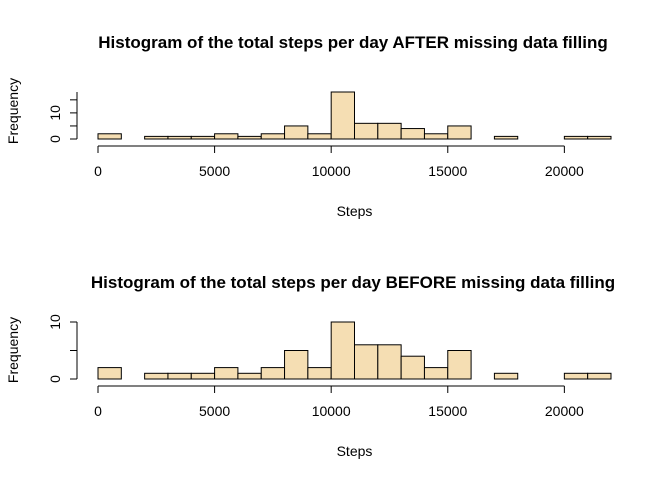  I want to click on chart-title-part: AFTER, so click(420, 42).